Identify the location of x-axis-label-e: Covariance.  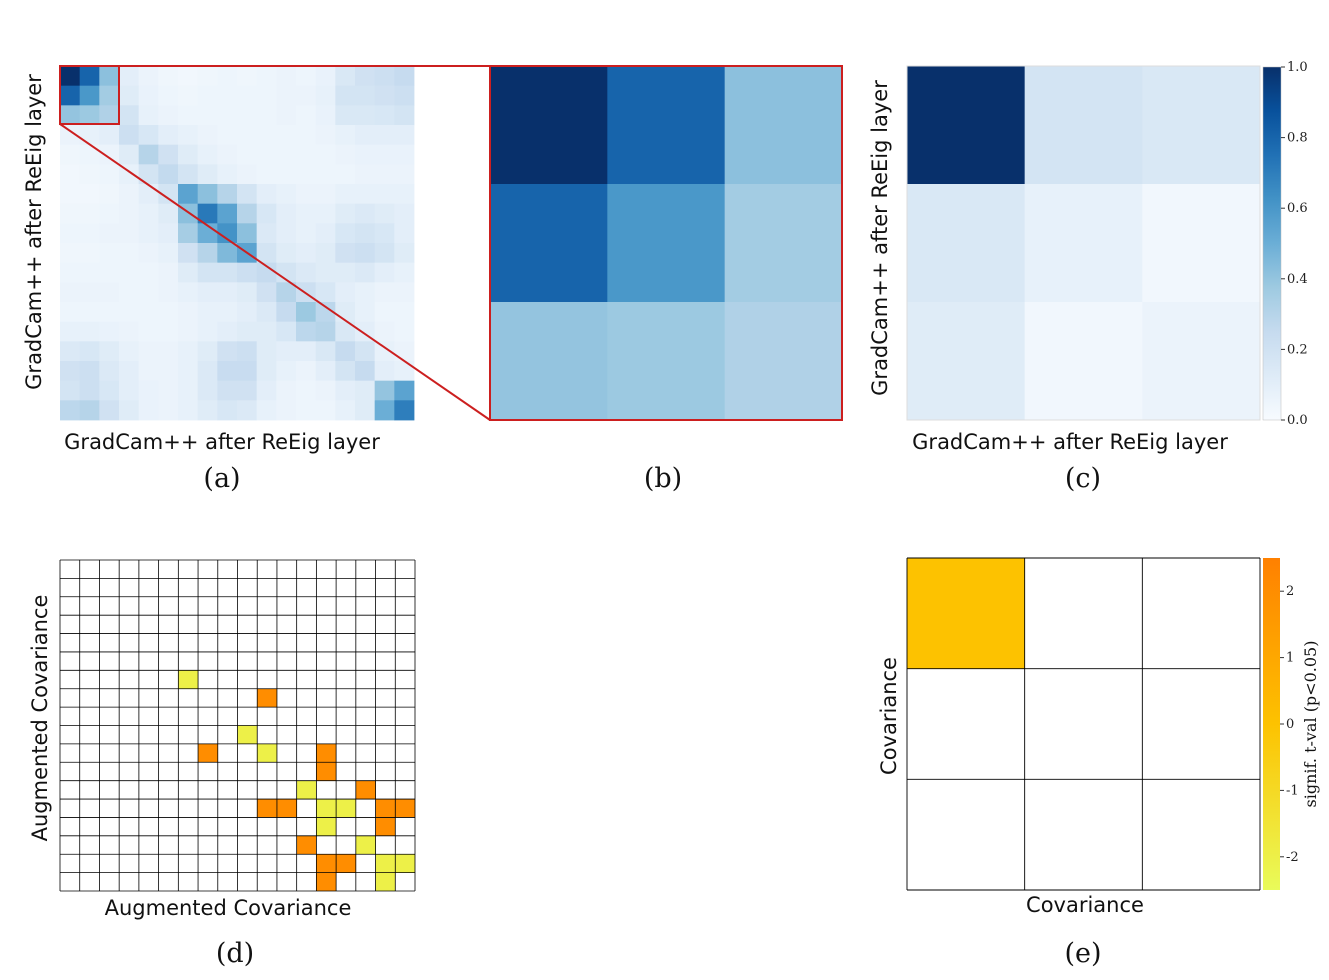
(1085, 905).